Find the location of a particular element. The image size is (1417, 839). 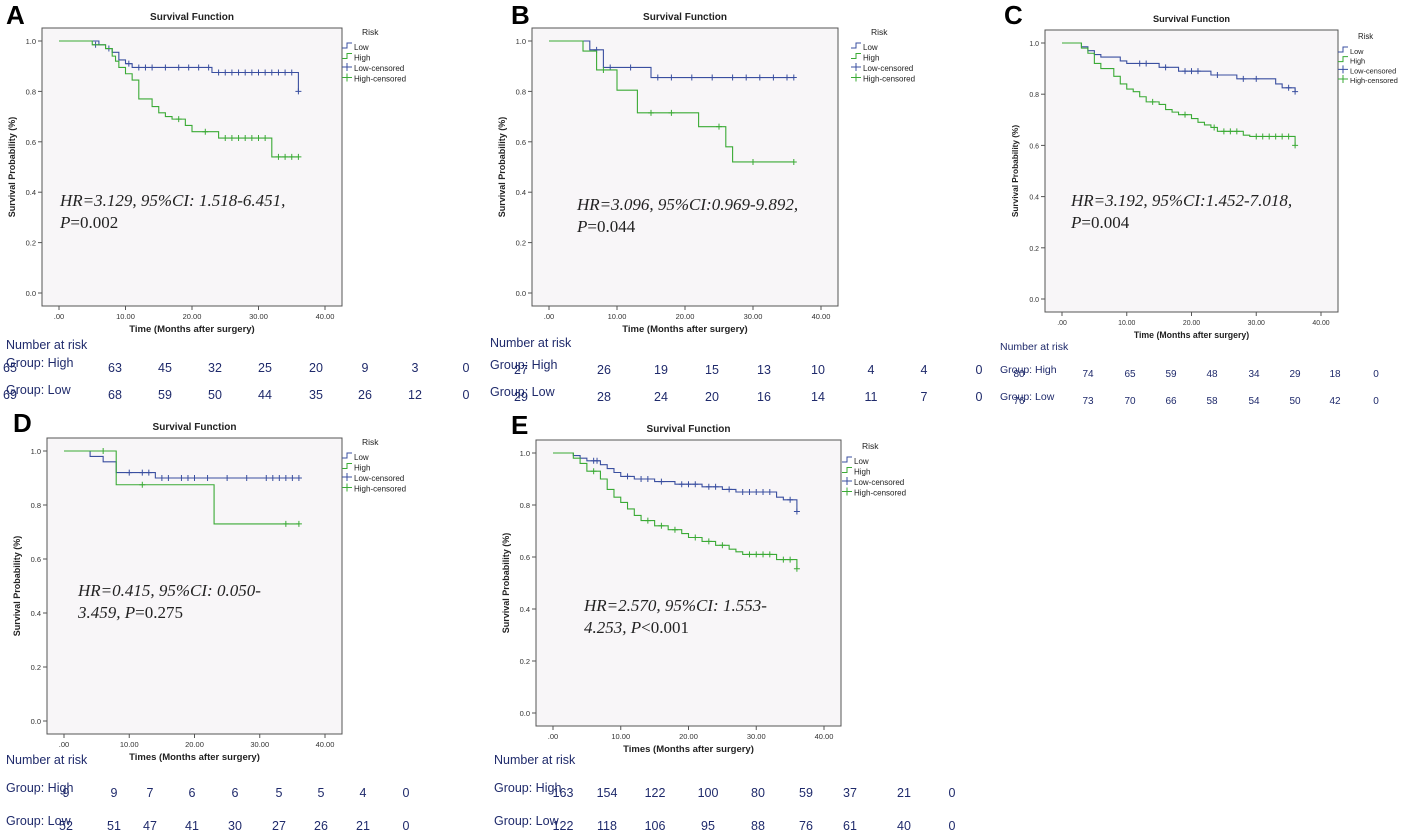

p-value: <0.001 is located at coordinates (665, 628).